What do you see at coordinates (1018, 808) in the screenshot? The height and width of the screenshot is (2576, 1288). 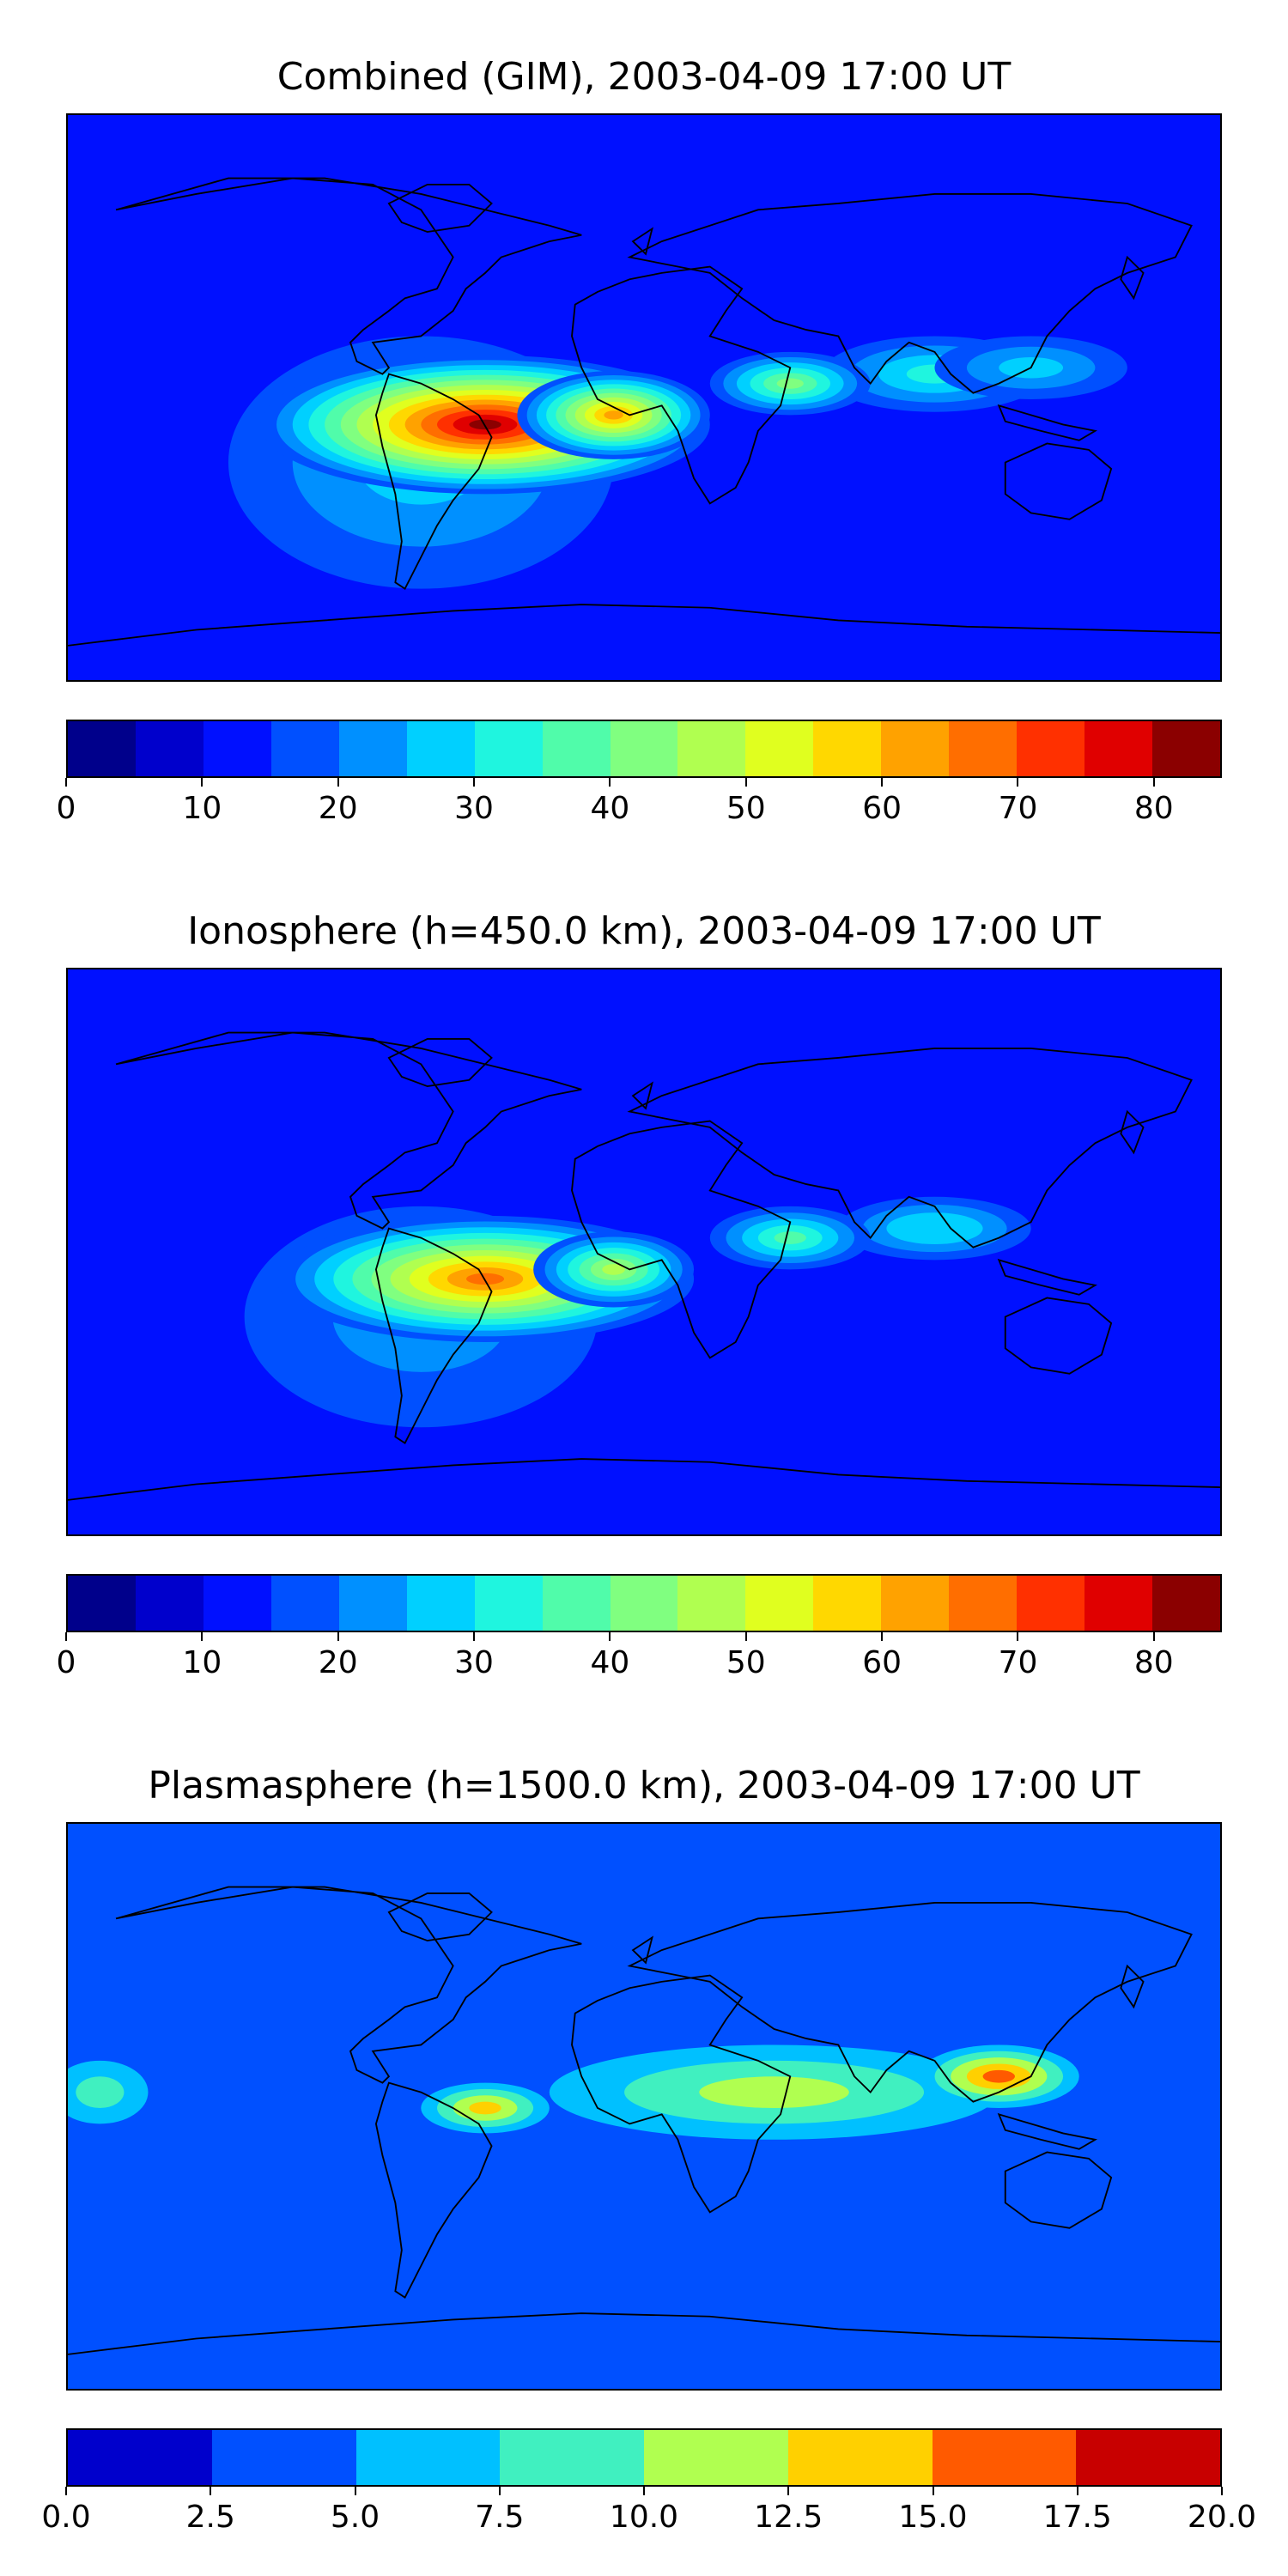 I see `colorbar-tick-label: 70` at bounding box center [1018, 808].